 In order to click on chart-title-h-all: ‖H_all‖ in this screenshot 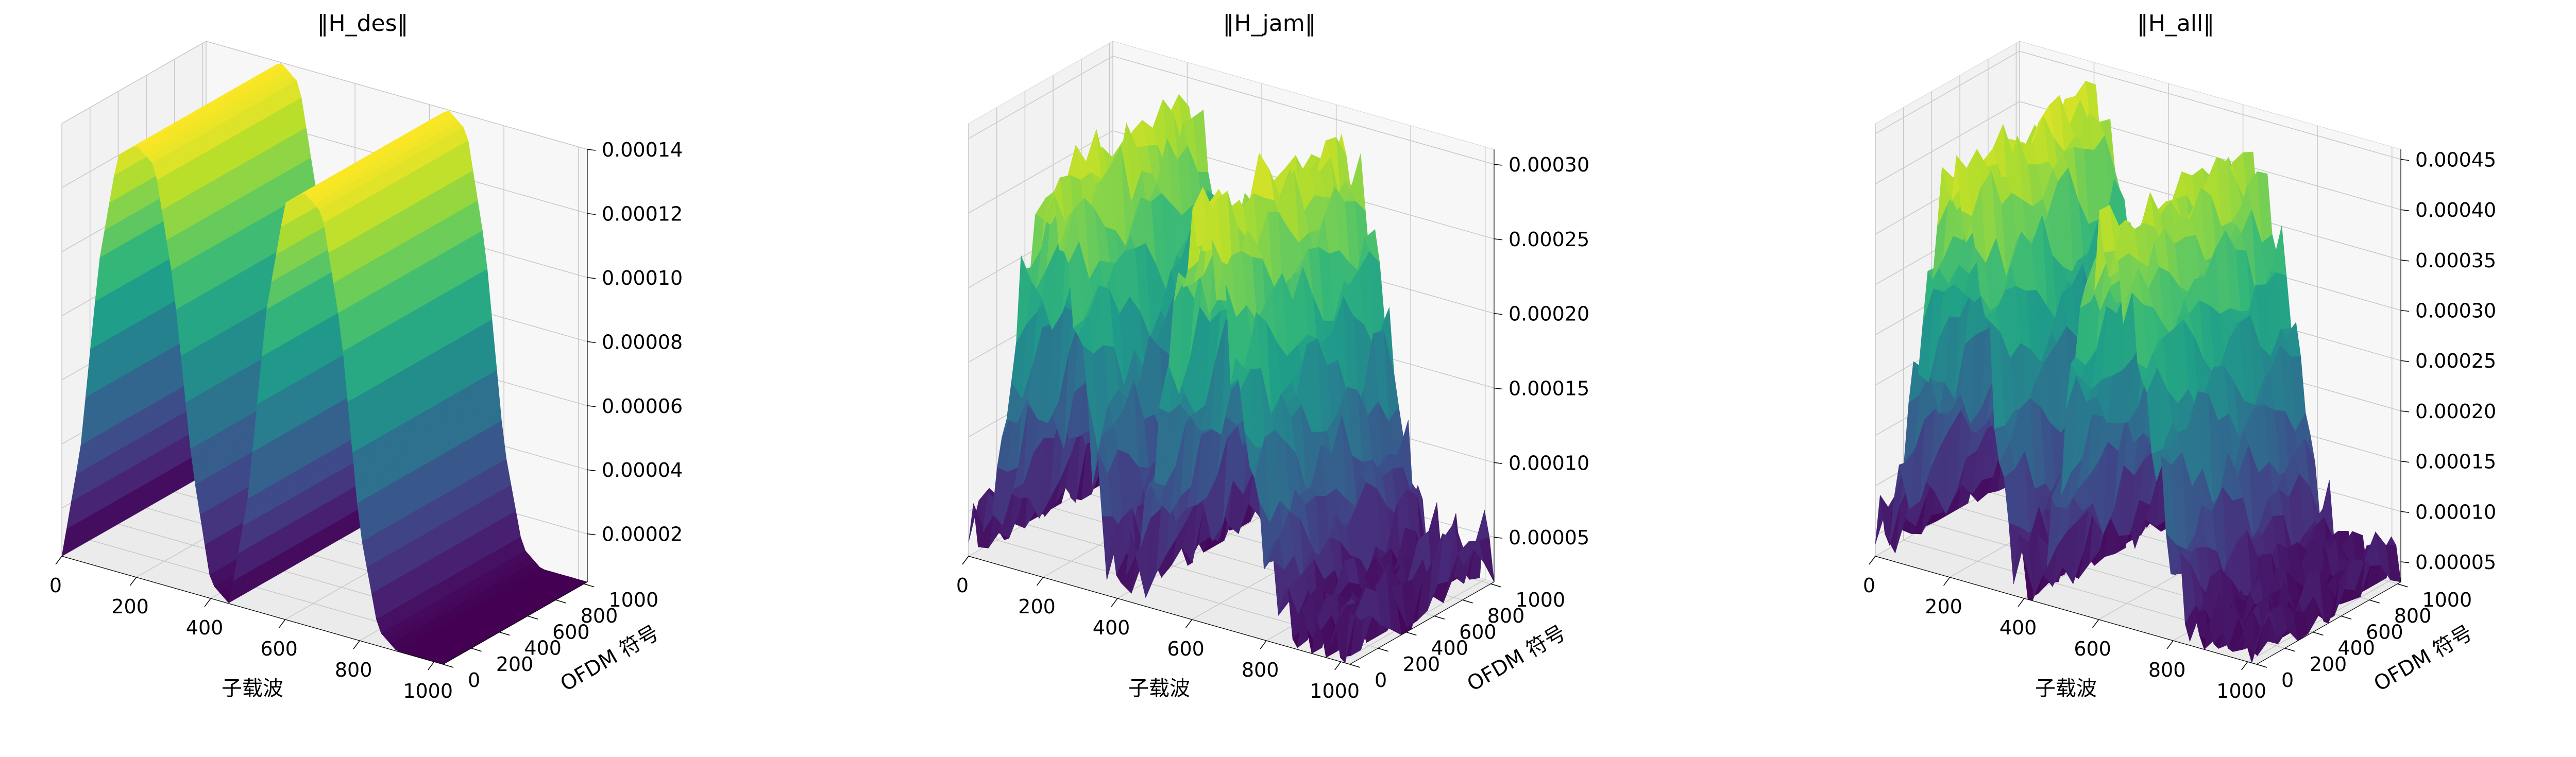, I will do `click(2176, 23)`.